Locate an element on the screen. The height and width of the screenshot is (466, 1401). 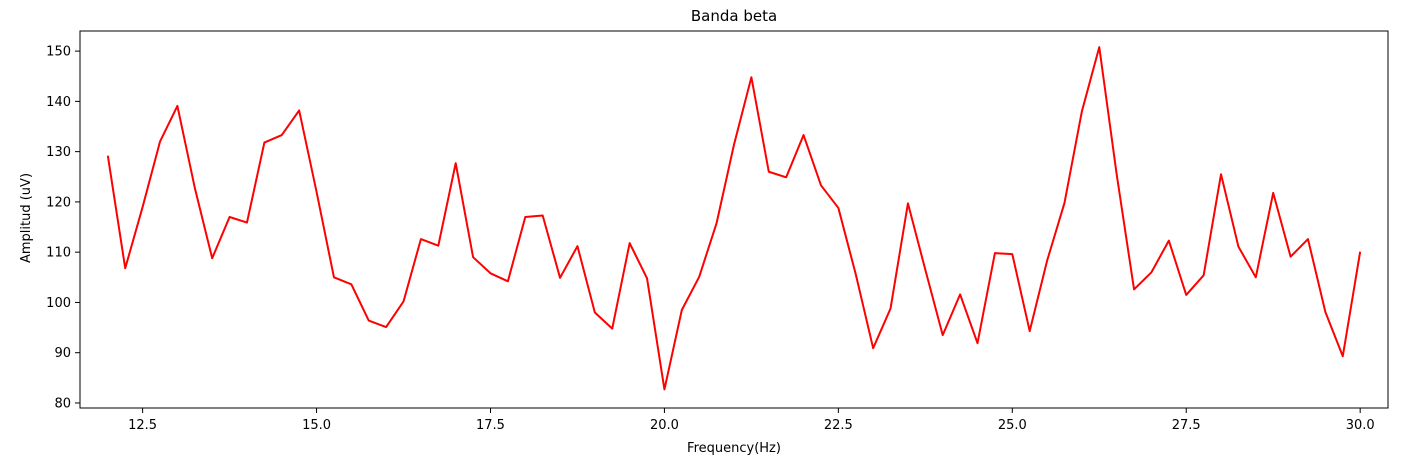
y-tick-label: 130 is located at coordinates (58, 152).